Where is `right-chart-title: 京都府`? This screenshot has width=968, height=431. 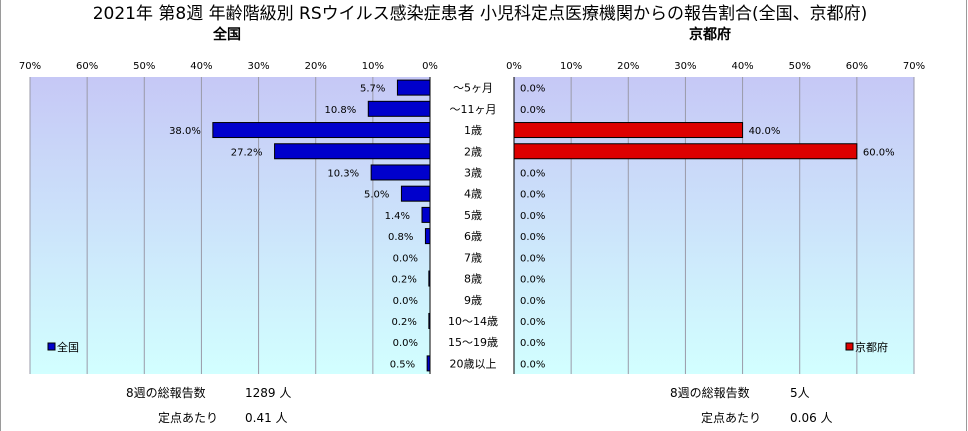 right-chart-title: 京都府 is located at coordinates (710, 35).